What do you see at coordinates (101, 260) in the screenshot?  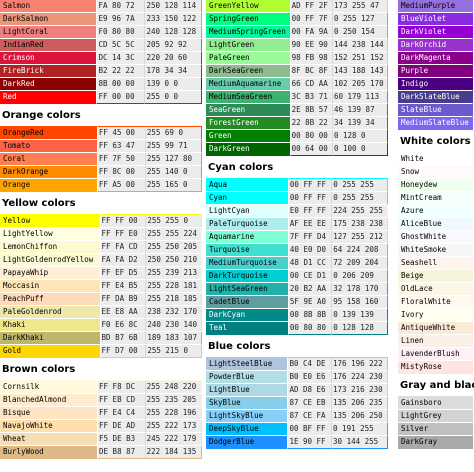 I see `color-row: LightGoldenrodYellow FA FA D2 250 250 210` at bounding box center [101, 260].